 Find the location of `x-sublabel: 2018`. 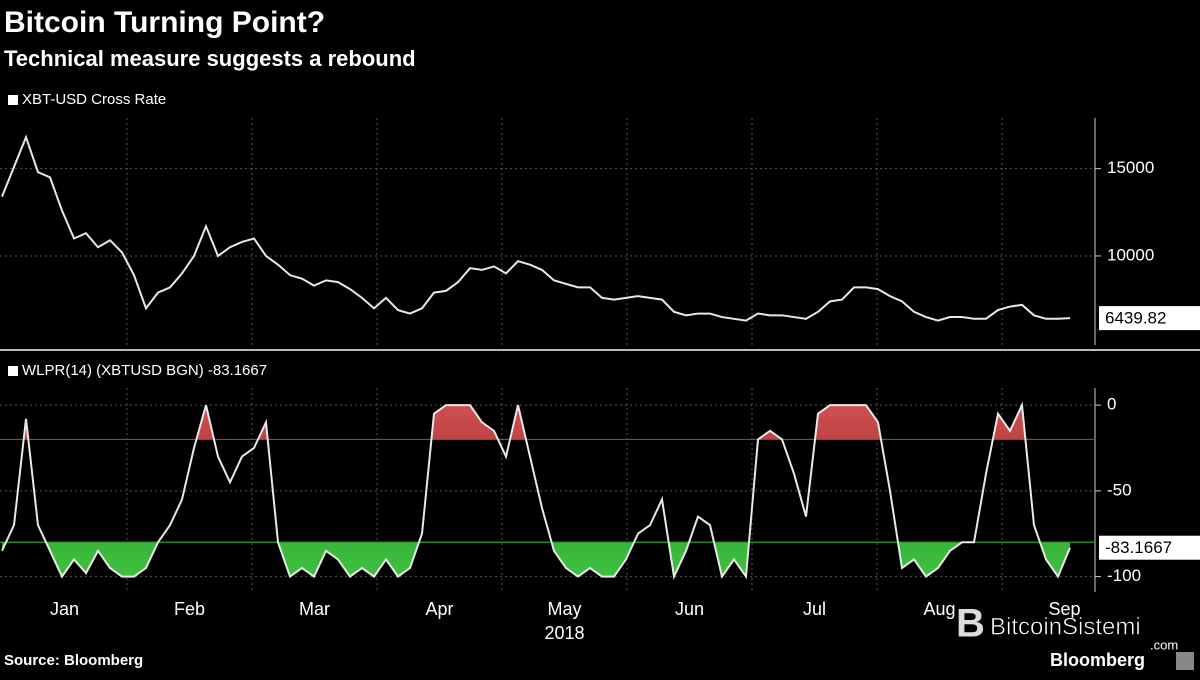

x-sublabel: 2018 is located at coordinates (564, 633).